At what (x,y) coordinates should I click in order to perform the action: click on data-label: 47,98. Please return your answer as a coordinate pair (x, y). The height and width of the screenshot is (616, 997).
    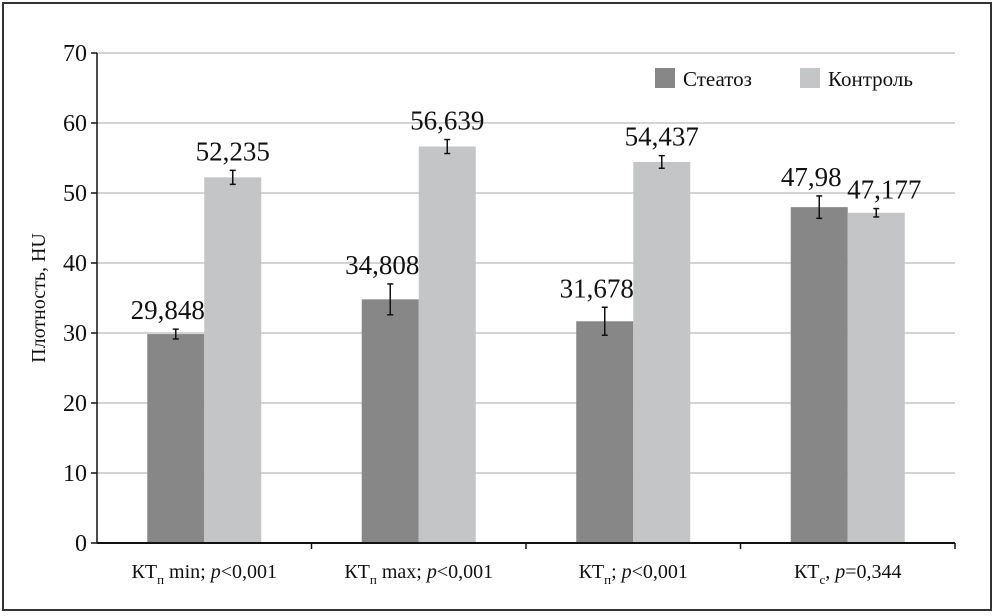
    Looking at the image, I should click on (811, 177).